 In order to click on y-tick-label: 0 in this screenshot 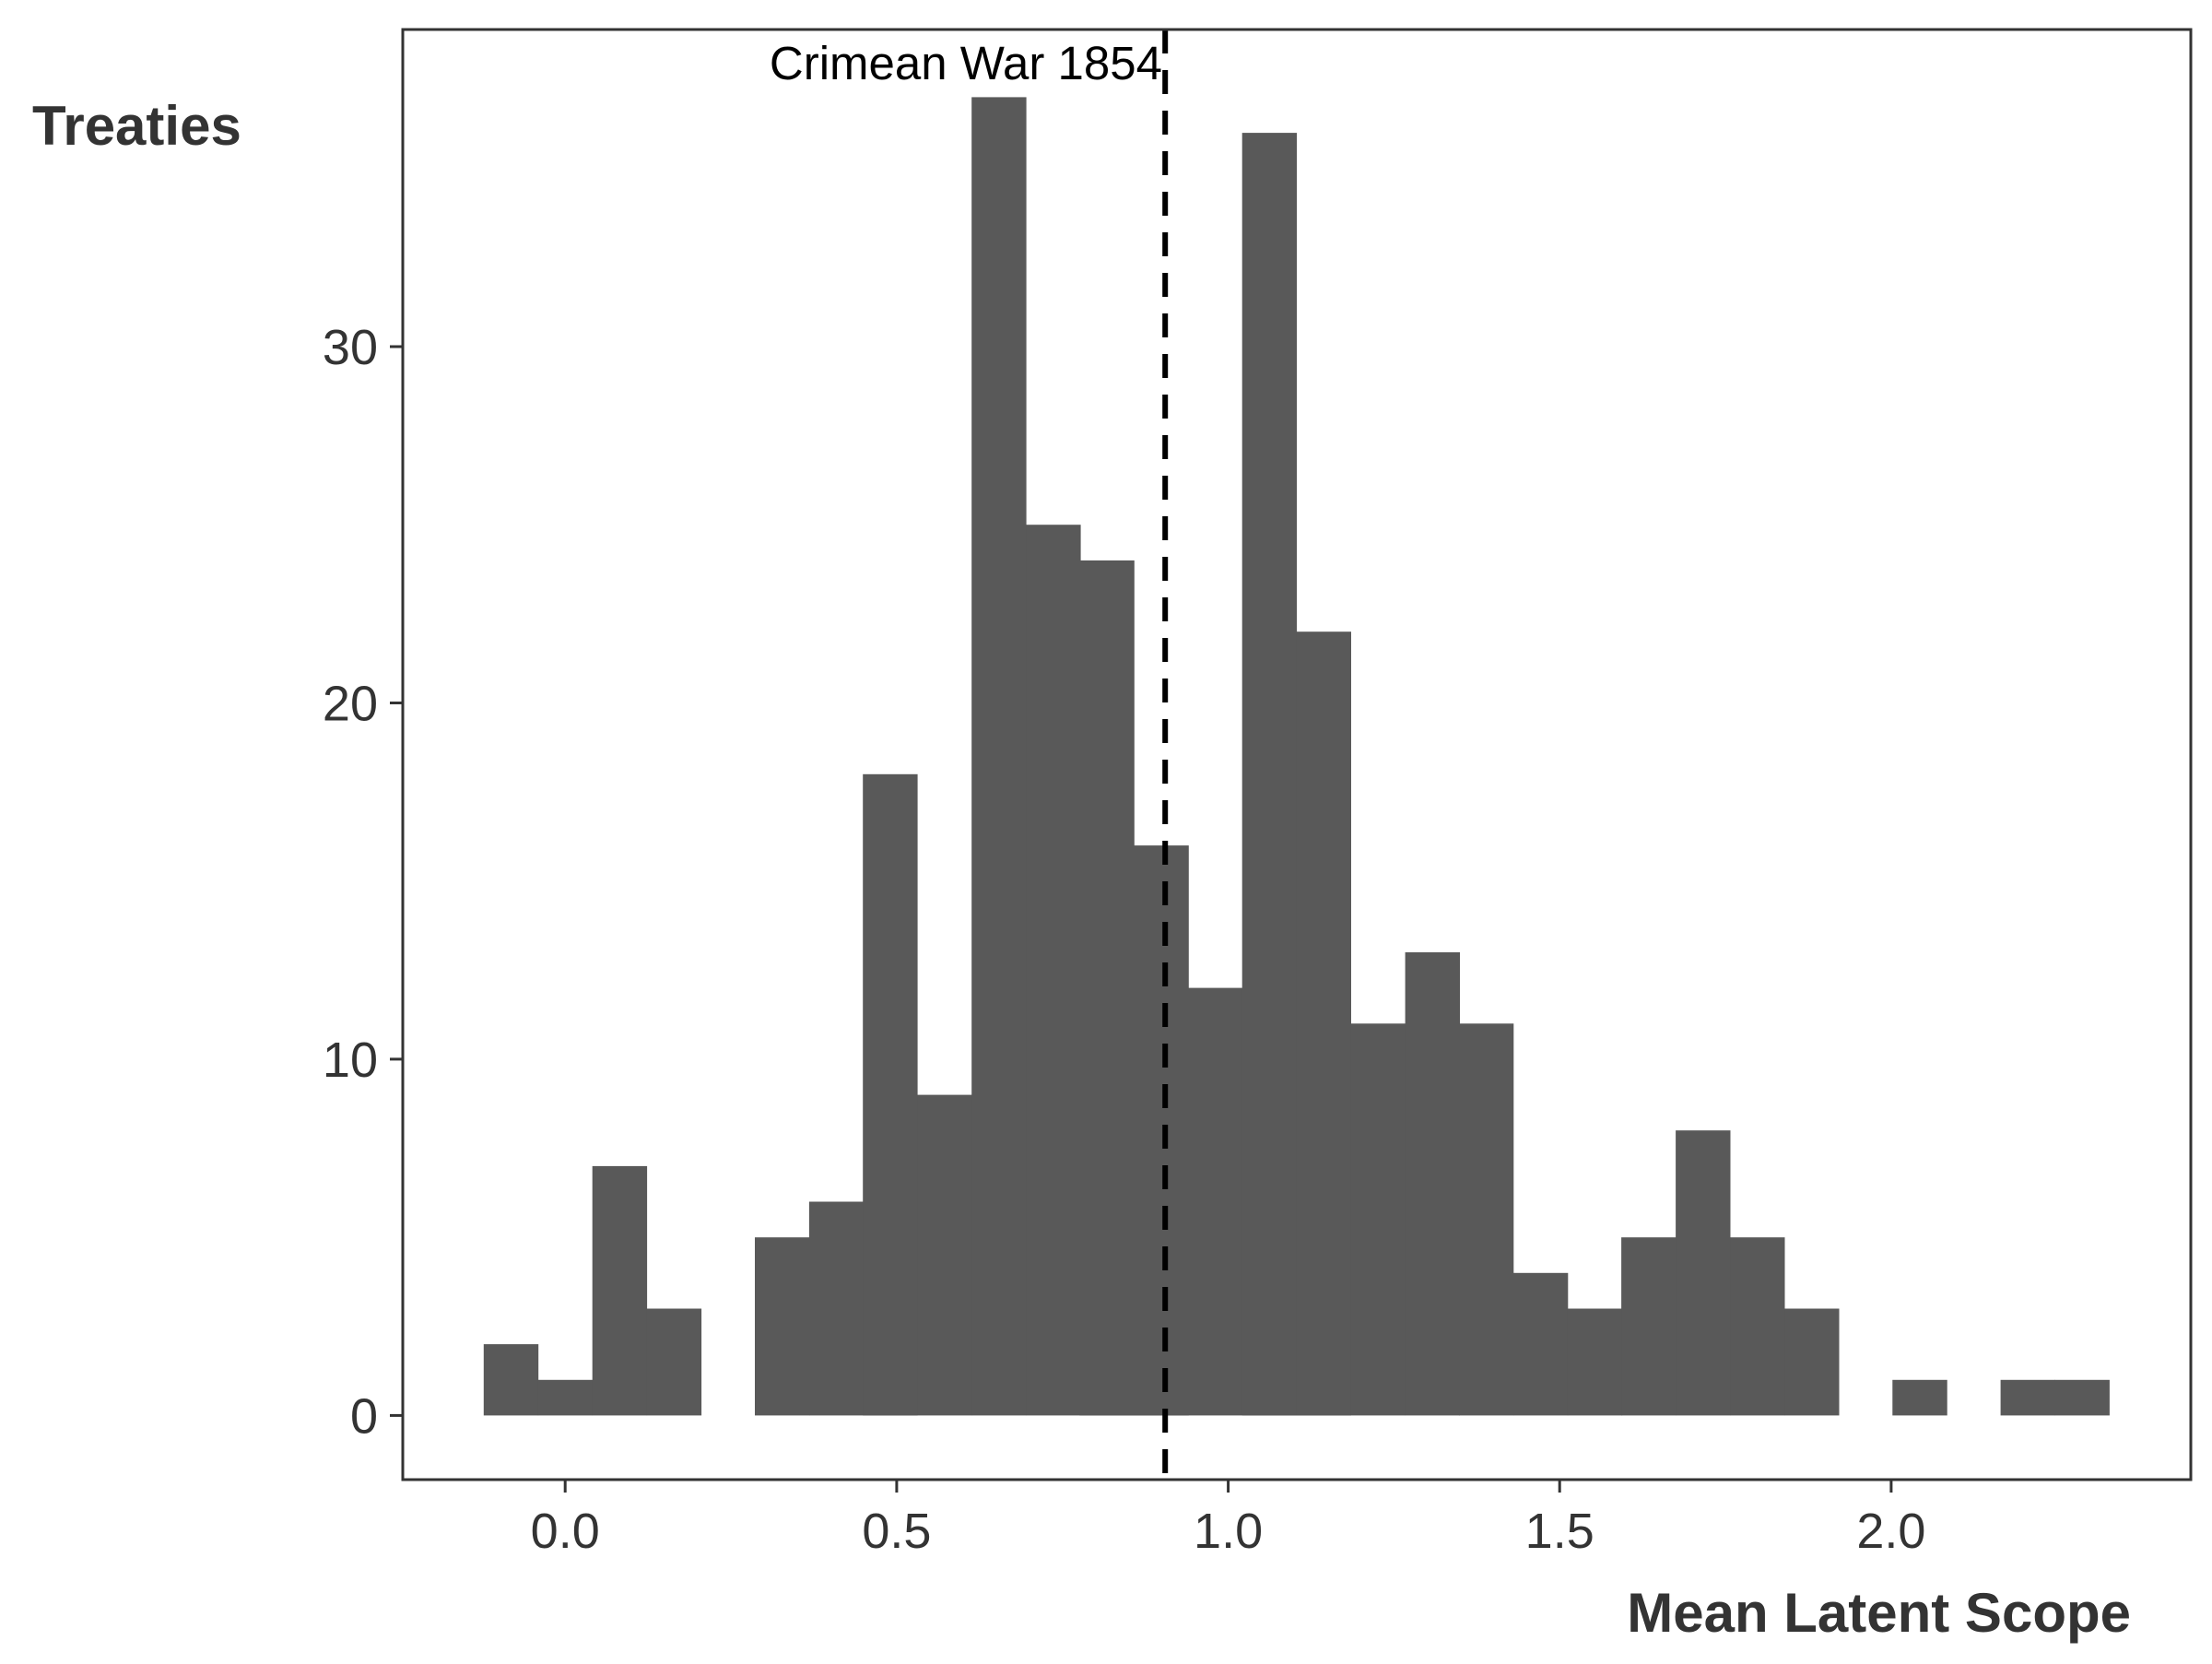, I will do `click(364, 1416)`.